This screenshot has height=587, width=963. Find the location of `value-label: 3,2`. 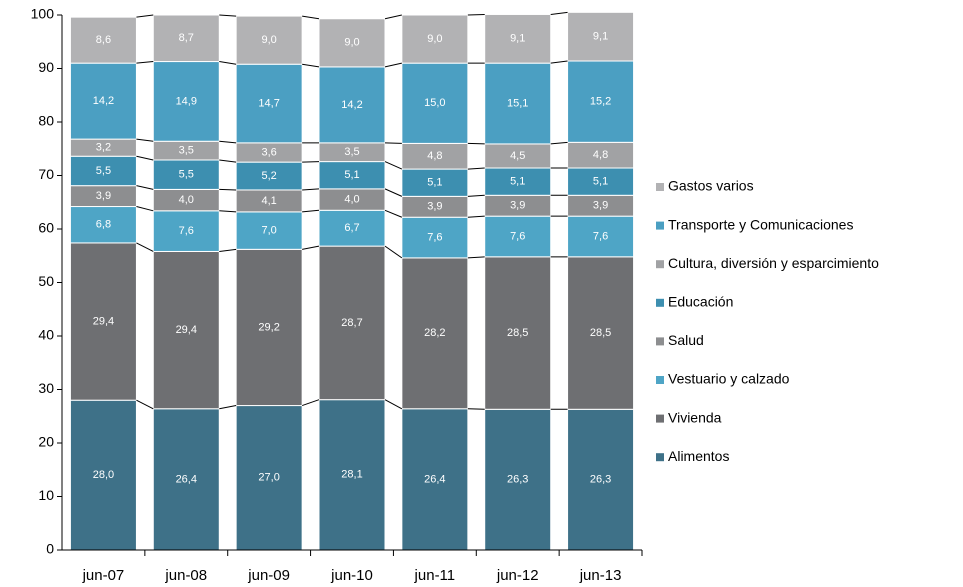

value-label: 3,2 is located at coordinates (103, 148).